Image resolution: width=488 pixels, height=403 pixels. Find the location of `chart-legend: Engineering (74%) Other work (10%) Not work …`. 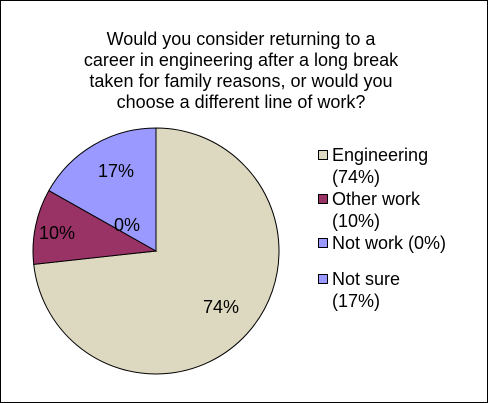

chart-legend: Engineering (74%) Other work (10%) Not work … is located at coordinates (400, 228).